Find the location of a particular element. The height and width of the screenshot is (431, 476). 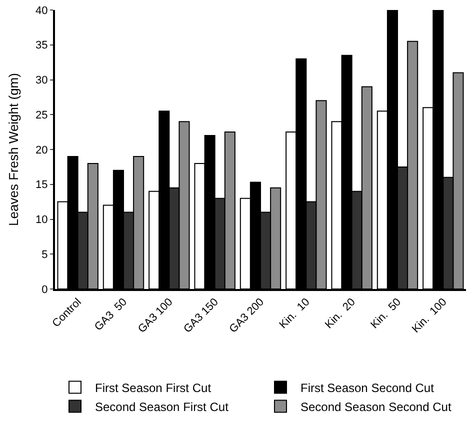

y-tick-label: 20 is located at coordinates (42, 150).